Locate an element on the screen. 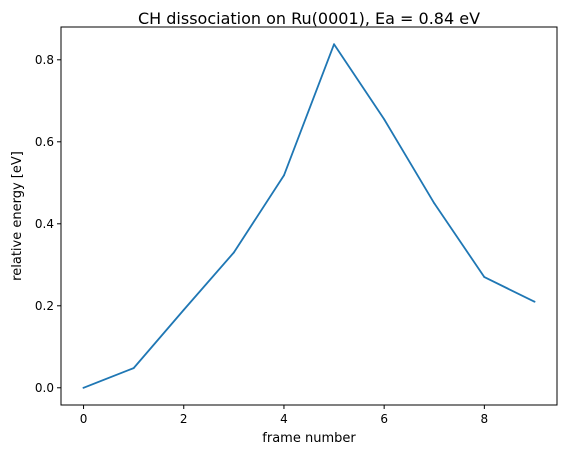  y-tick-label: 0.8 is located at coordinates (44, 60).